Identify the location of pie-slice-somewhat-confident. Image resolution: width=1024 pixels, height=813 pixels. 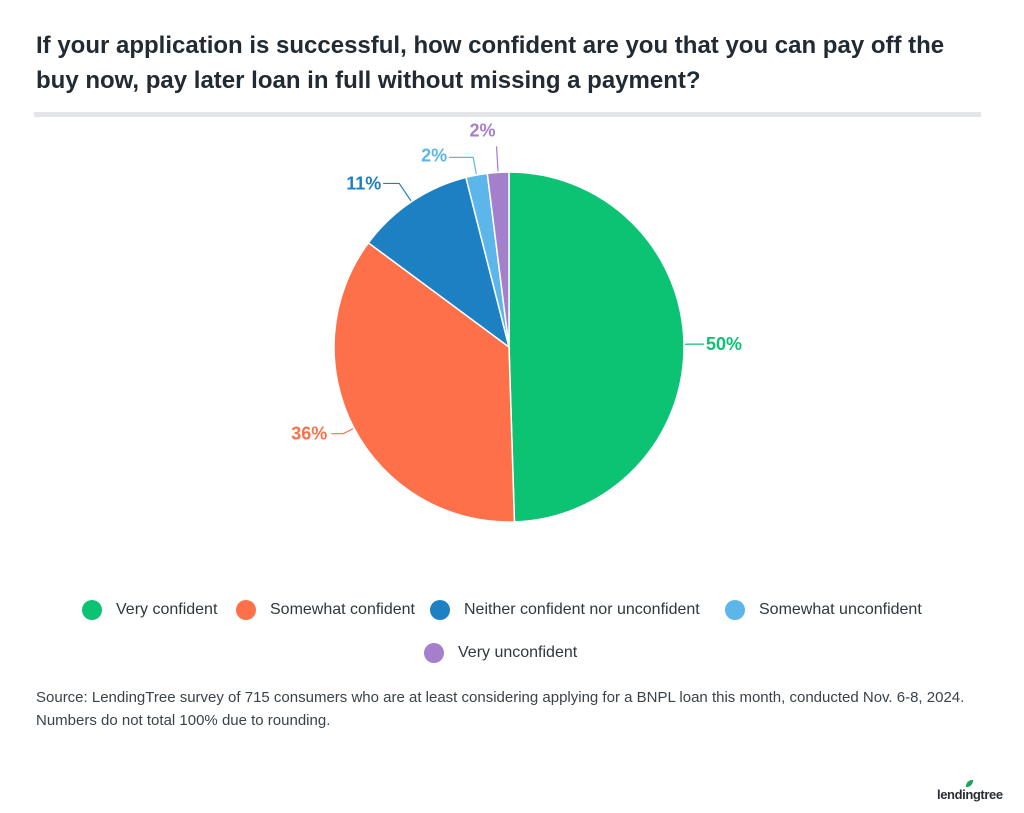
(424, 382).